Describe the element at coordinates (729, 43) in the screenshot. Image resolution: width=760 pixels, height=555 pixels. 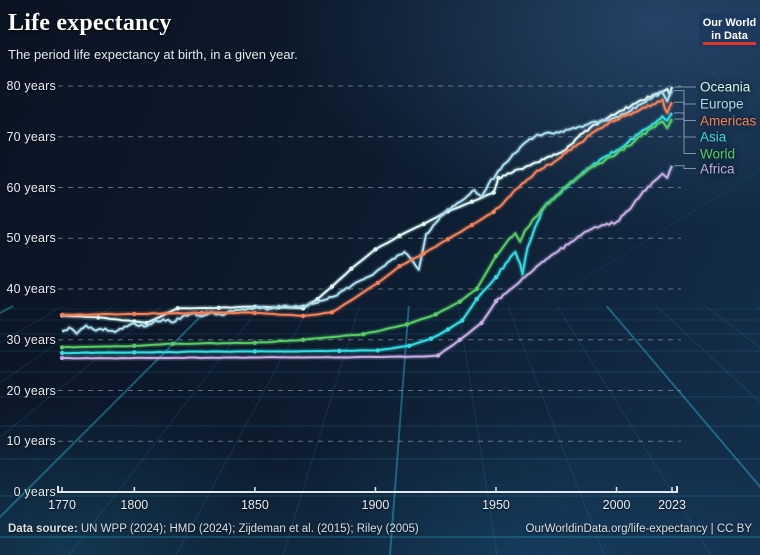
I see `owid-logo-accent-bar` at that location.